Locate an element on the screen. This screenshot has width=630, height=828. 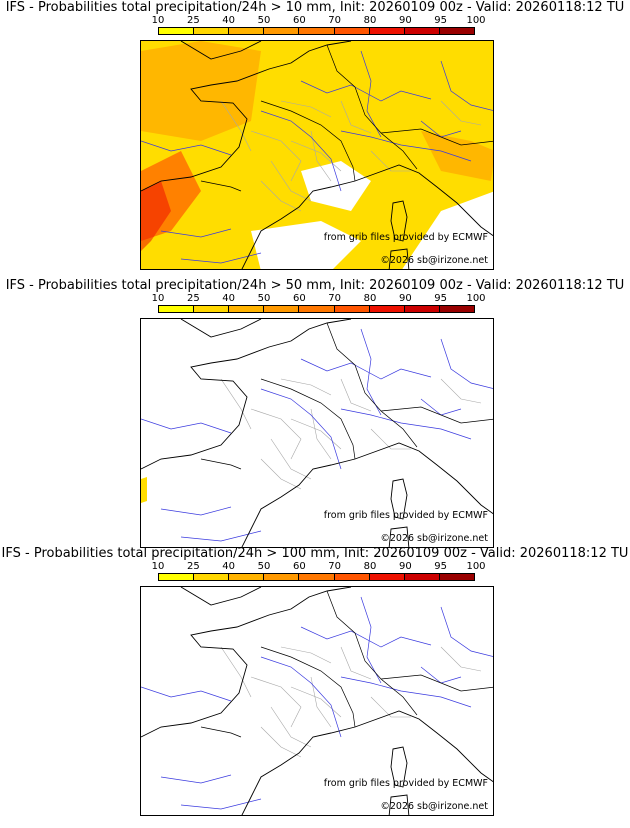
dry-area is located at coordinates (447, 230).